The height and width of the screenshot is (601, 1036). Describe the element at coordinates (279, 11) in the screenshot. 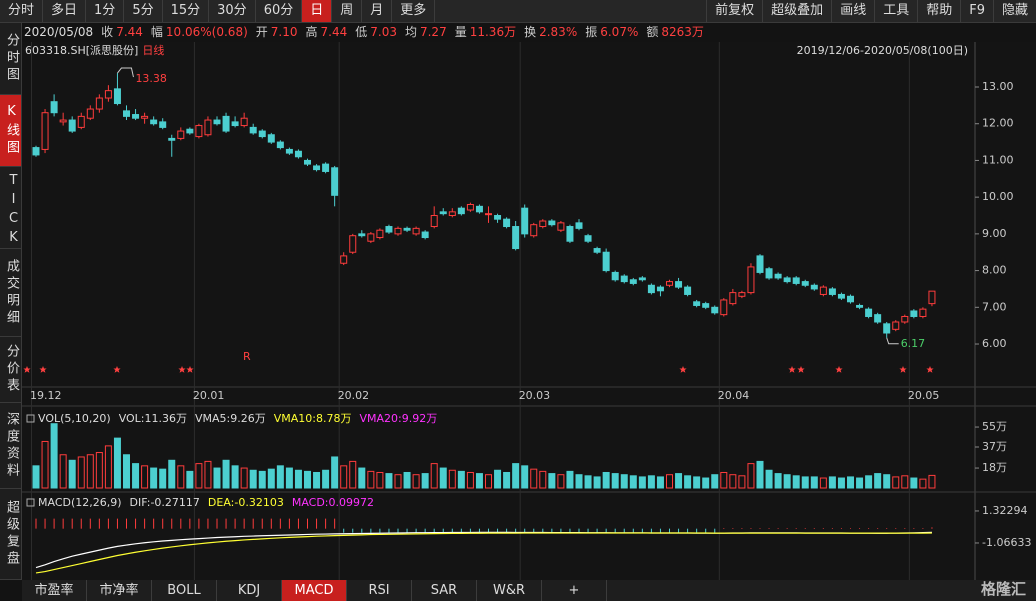

I see `period-button: 60分` at that location.